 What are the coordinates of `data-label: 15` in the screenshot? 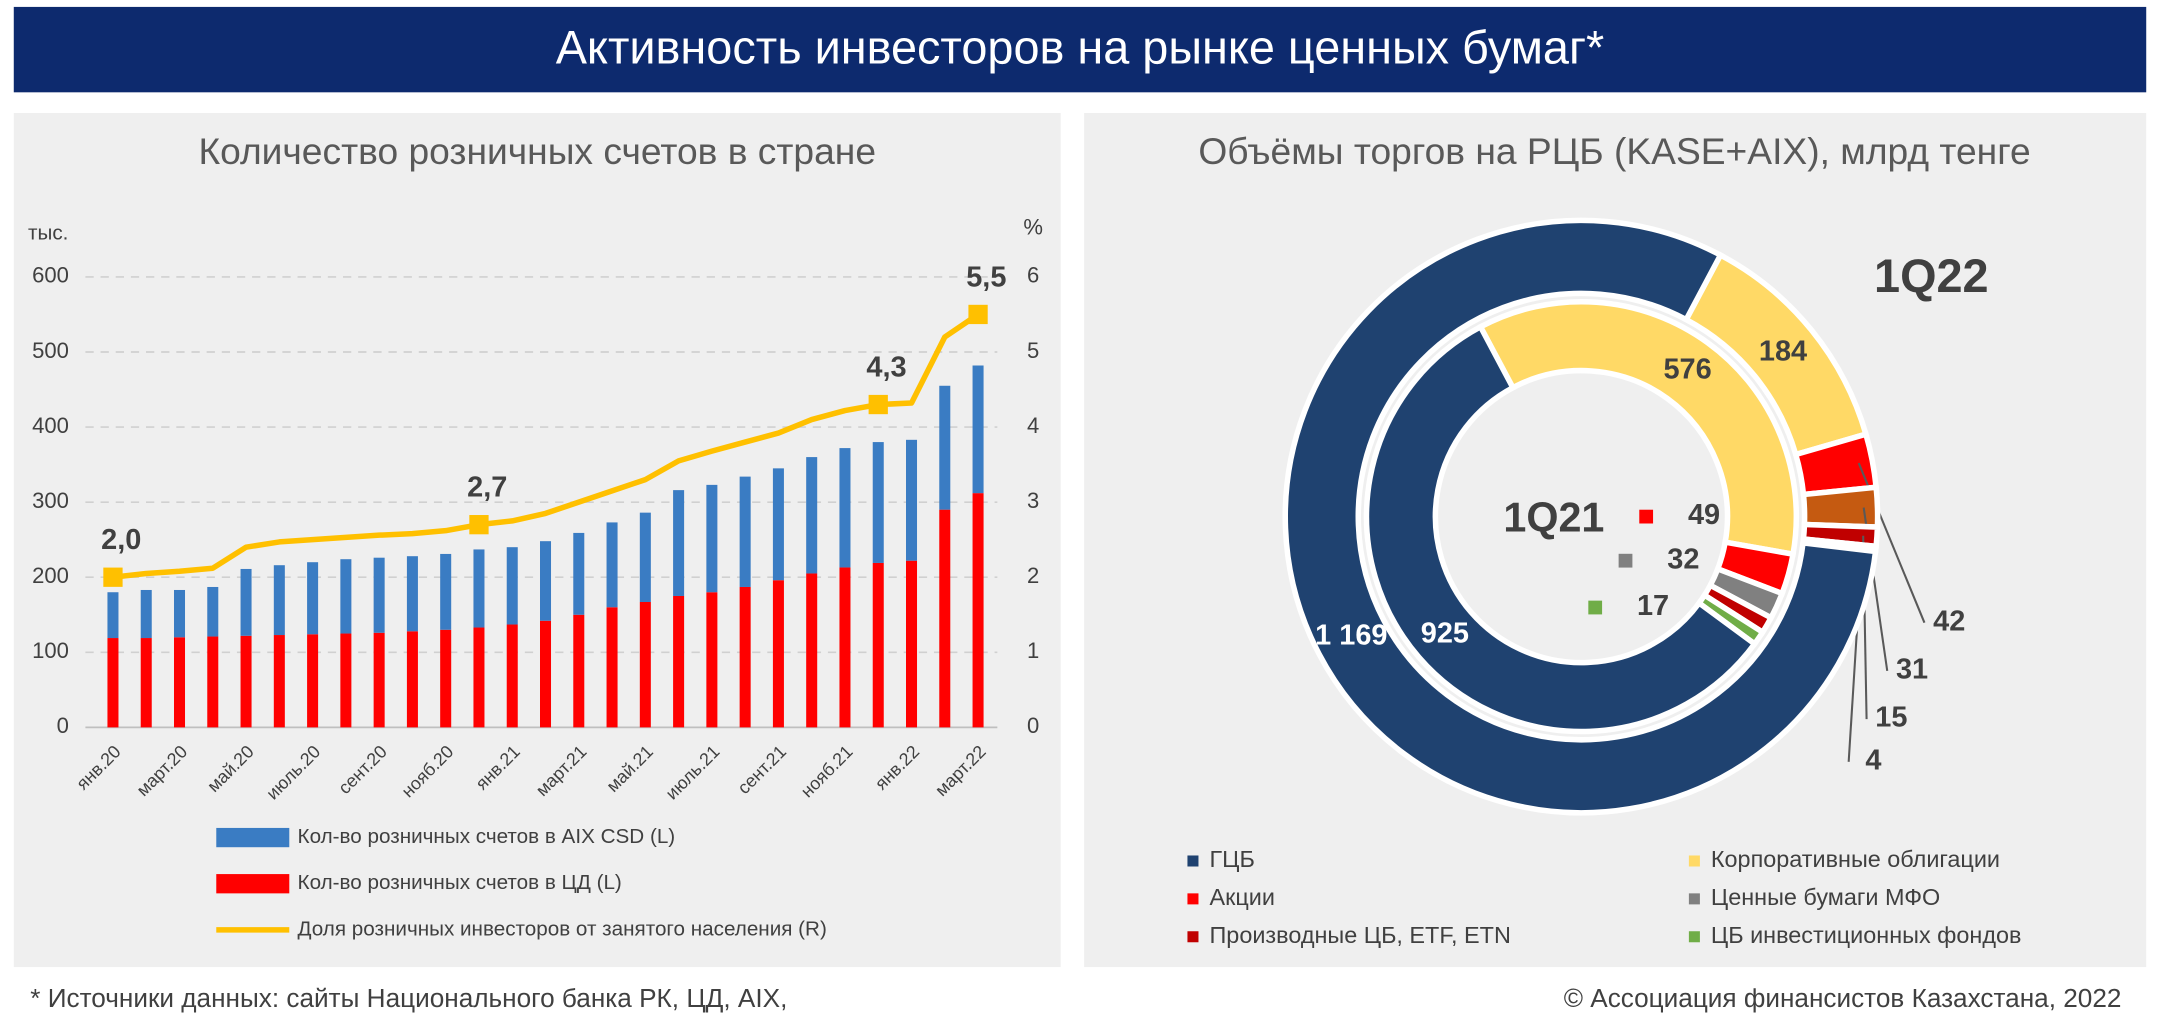 It's located at (1891, 718).